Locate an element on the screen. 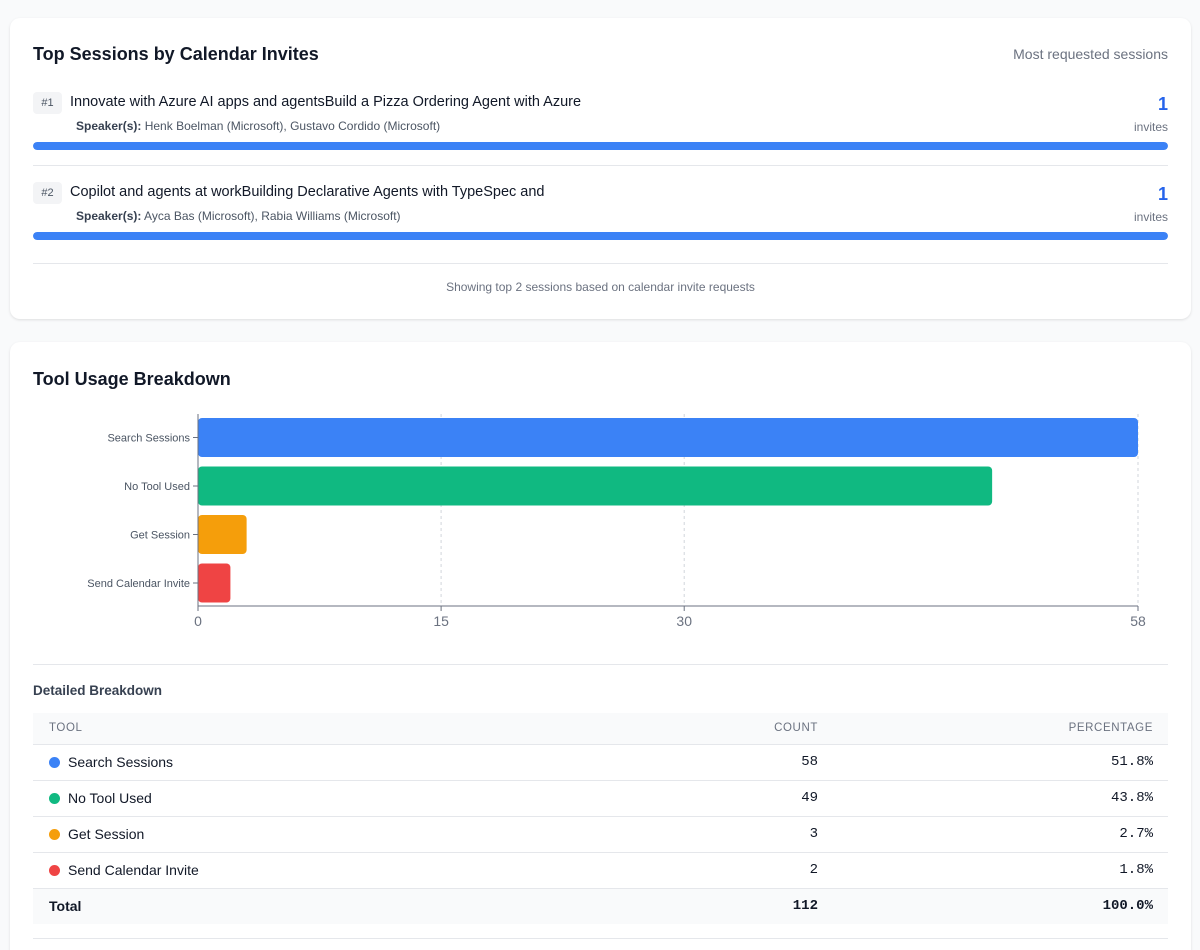  header-percentage: PERCENTAGE is located at coordinates (993, 729).